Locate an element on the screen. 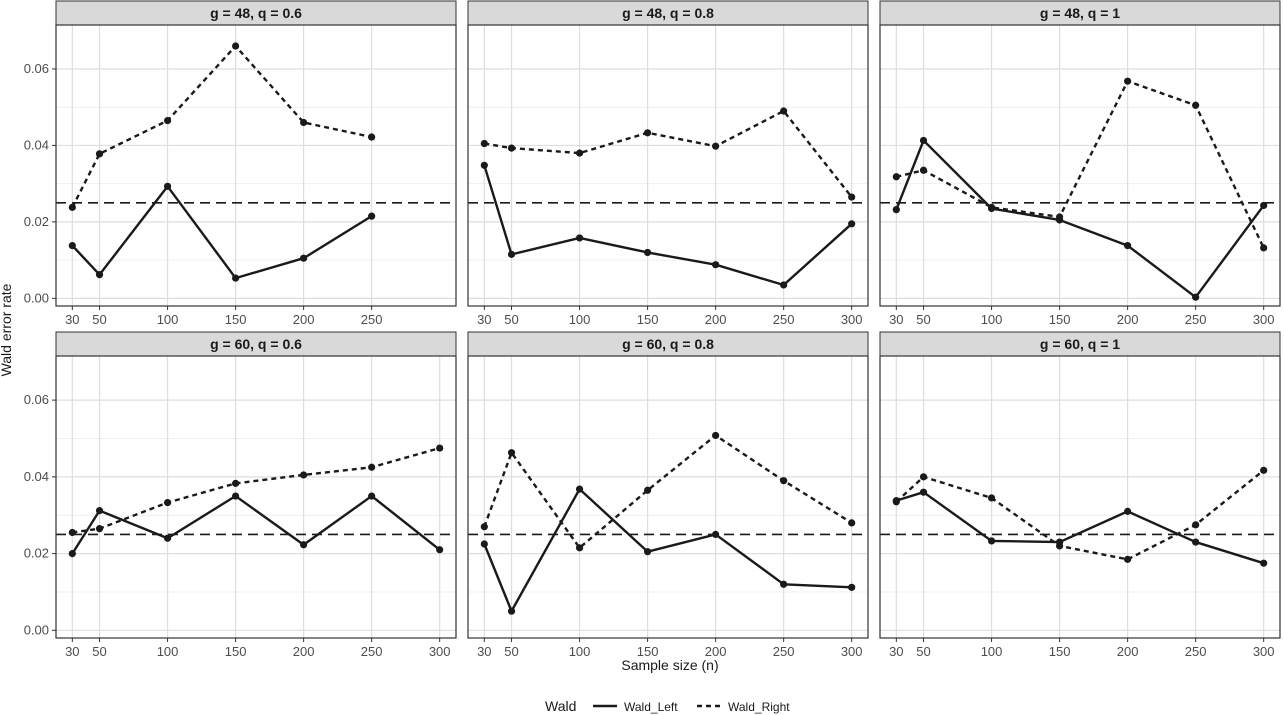 This screenshot has height=715, width=1284. facet-panel-6: g = 60, q = 1 30 50 100 150 200 250 300 is located at coordinates (1080, 495).